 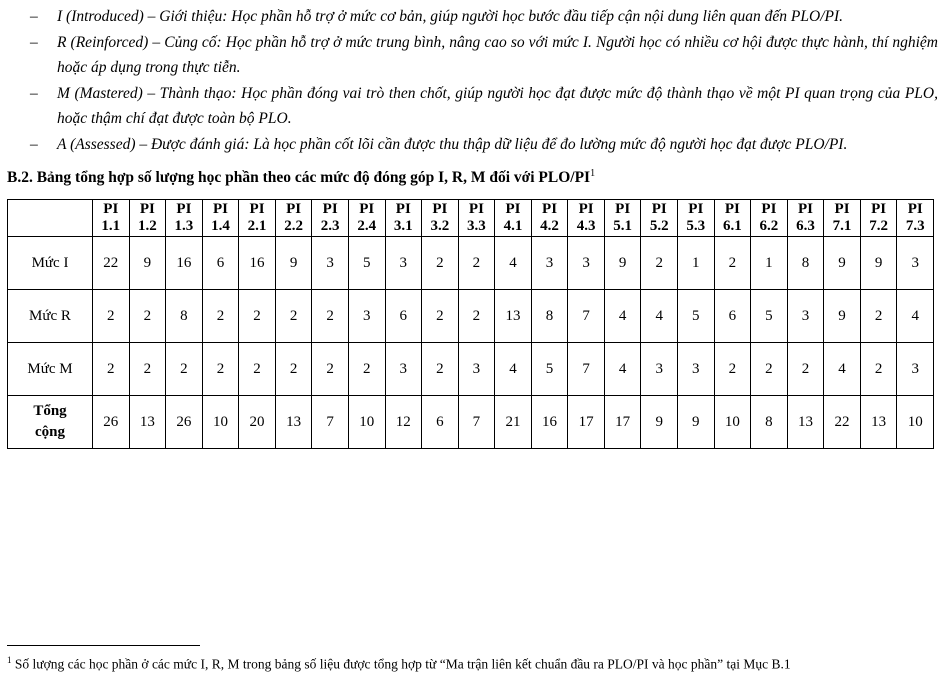 I want to click on column-header: PI 1.3, so click(x=184, y=218).